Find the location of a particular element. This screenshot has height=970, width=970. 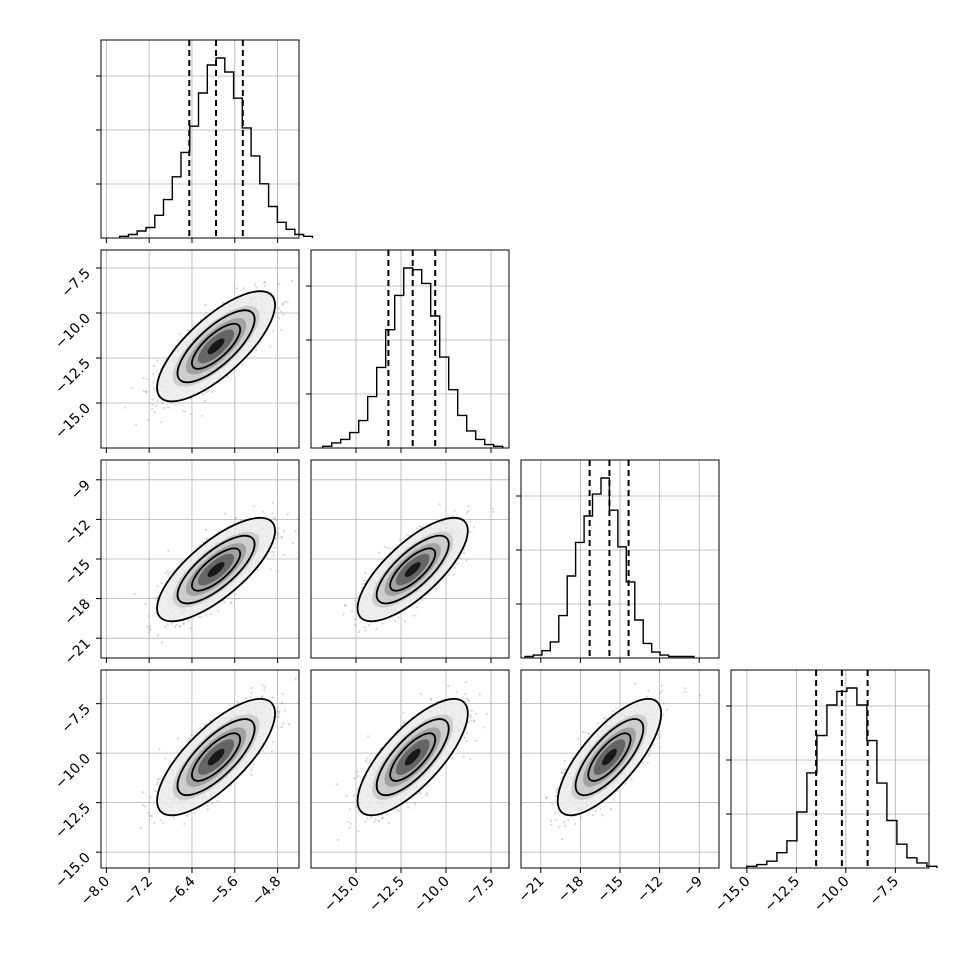

y-tick-label: −21 is located at coordinates (78, 652).